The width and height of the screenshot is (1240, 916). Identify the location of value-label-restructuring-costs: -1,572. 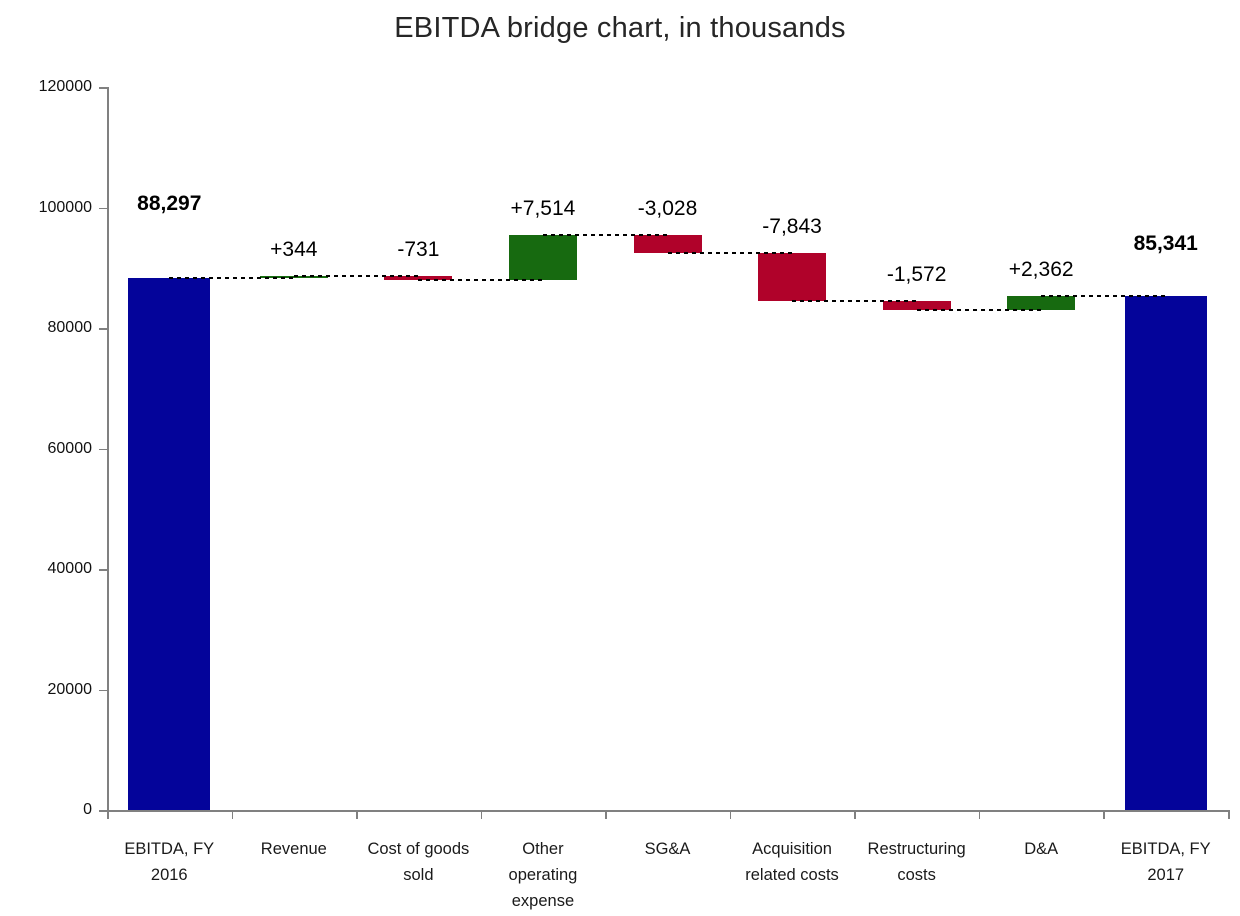
(916, 274).